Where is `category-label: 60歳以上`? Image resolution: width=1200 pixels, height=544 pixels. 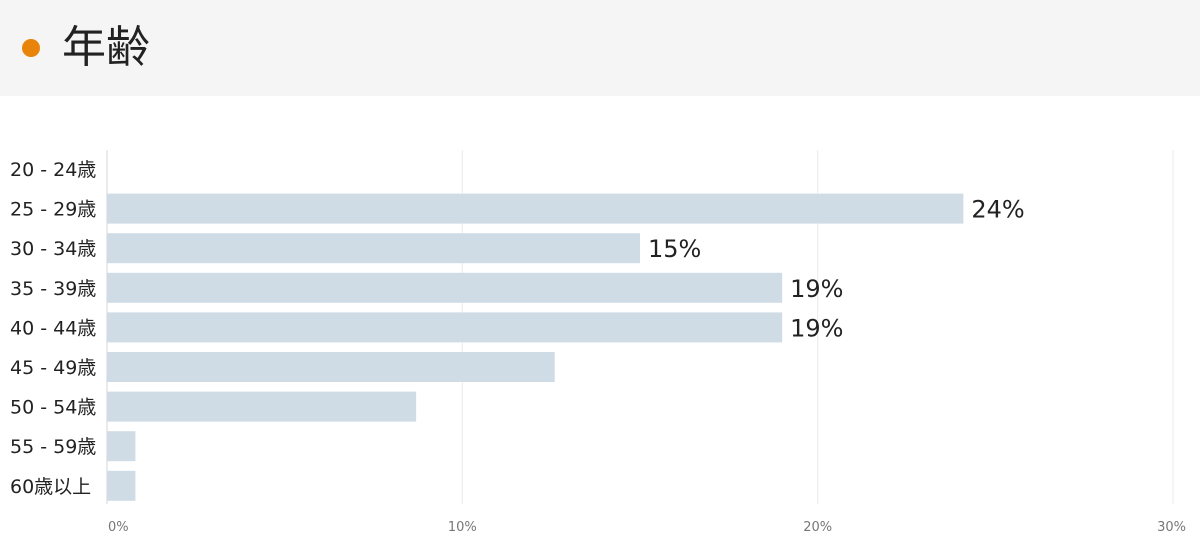 category-label: 60歳以上 is located at coordinates (50, 487).